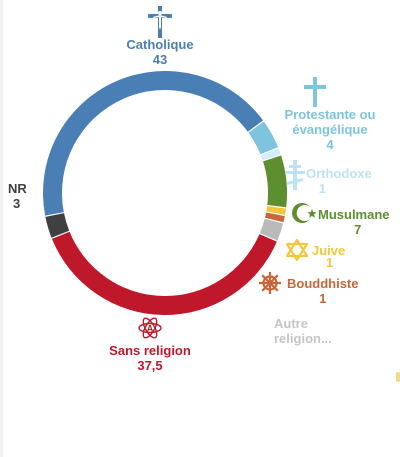  Describe the element at coordinates (160, 52) in the screenshot. I see `catholique-label: Catholique 43` at that location.